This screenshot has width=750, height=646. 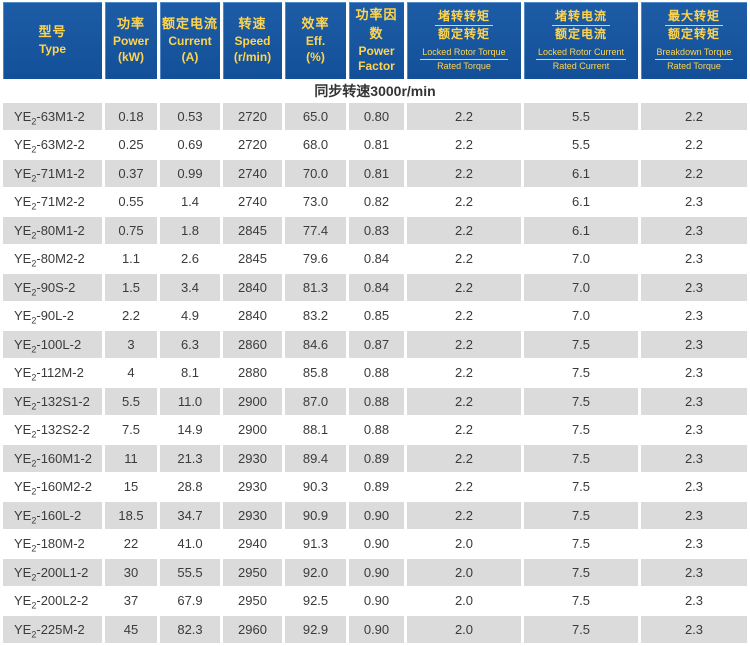 I want to click on header-en: Power, so click(x=130, y=41).